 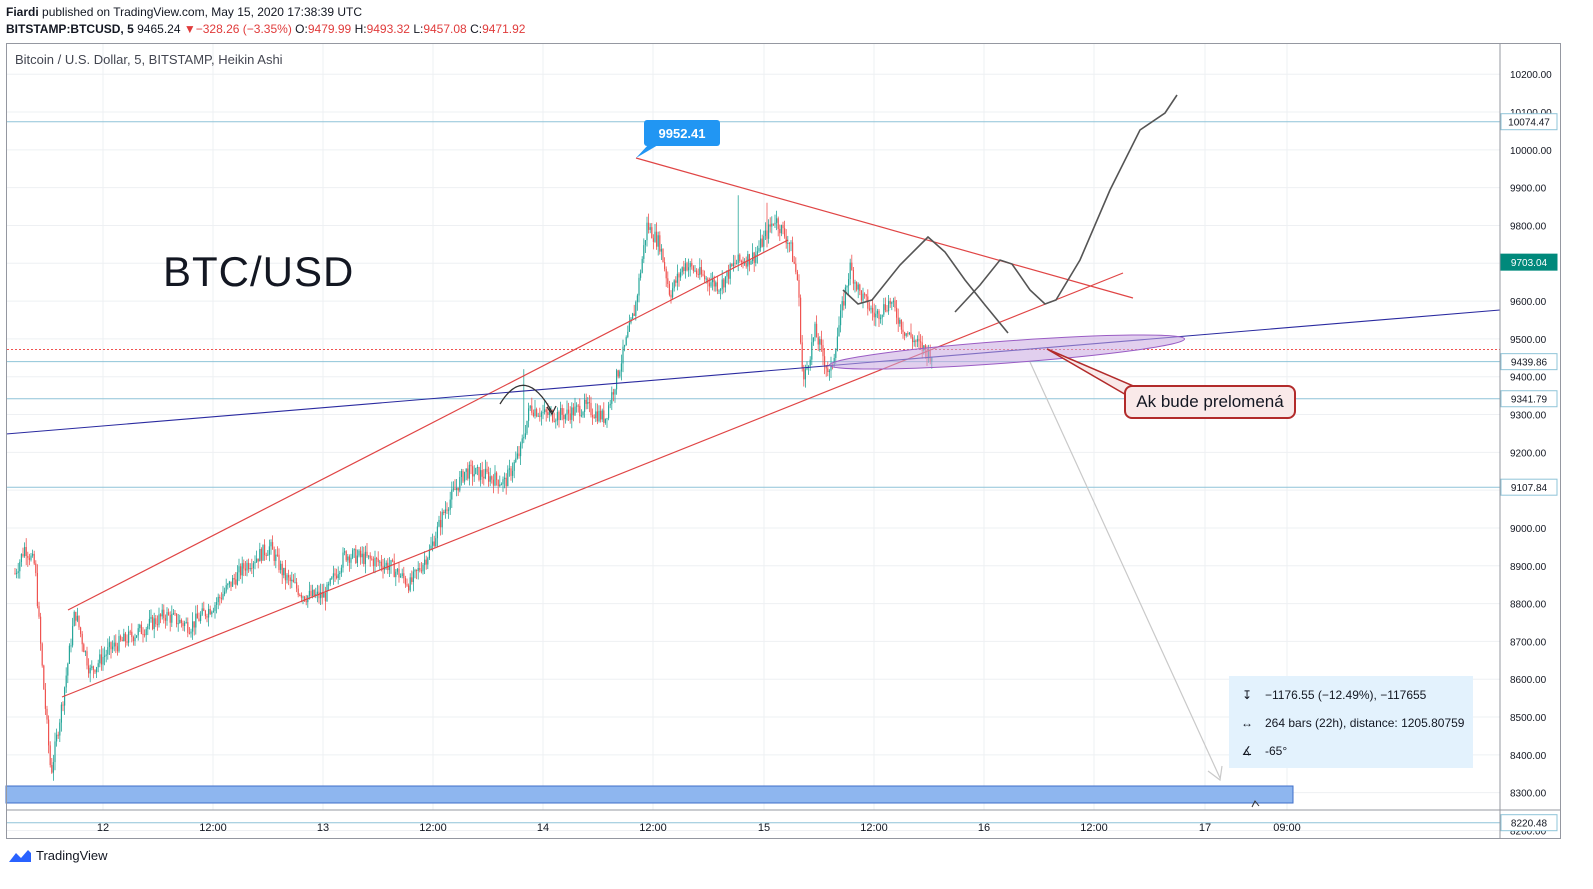 What do you see at coordinates (884, 228) in the screenshot?
I see `resistance-line` at bounding box center [884, 228].